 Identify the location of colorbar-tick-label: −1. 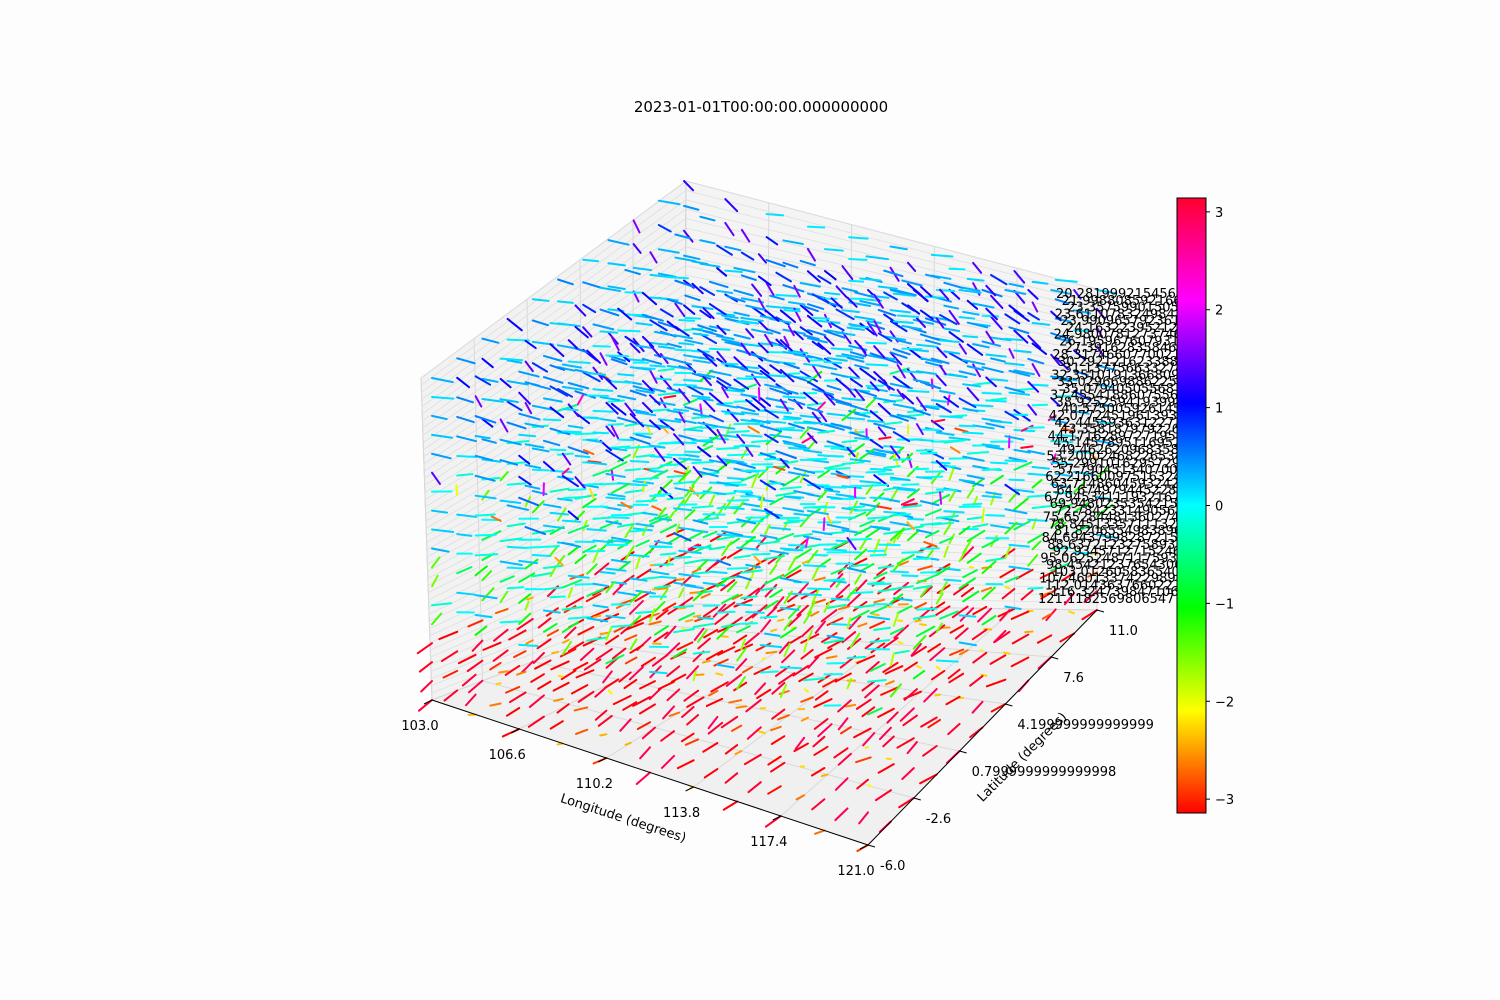
(1224, 604).